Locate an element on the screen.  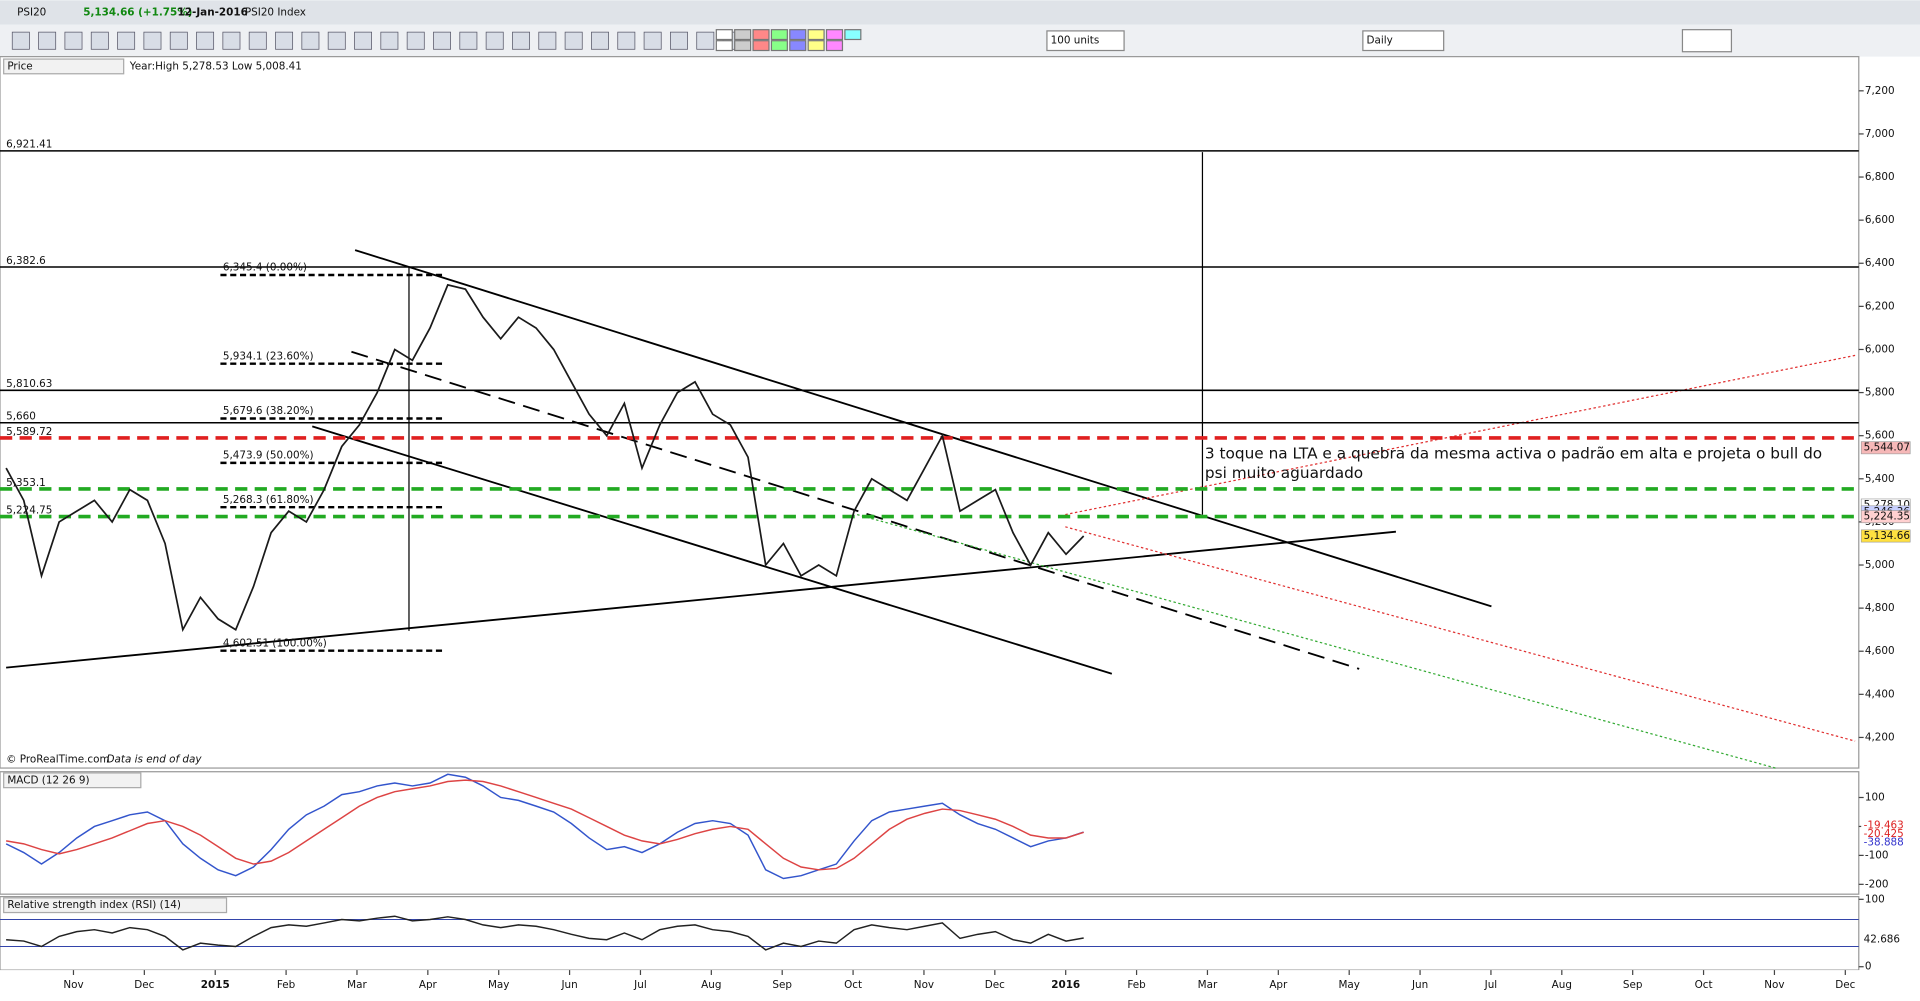
y-tick-label: -200 is located at coordinates (1877, 884).